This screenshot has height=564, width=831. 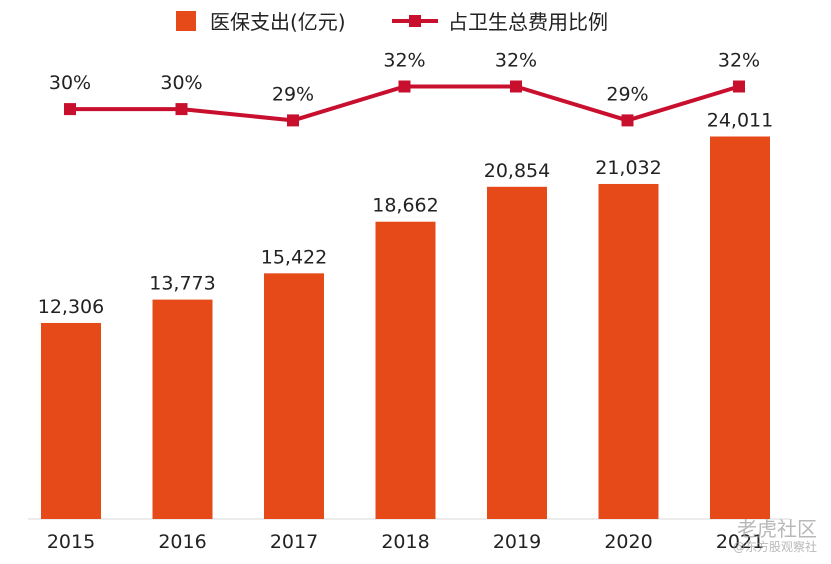 I want to click on x-axis-ticks: 2015 2016 2017 2018 2019 2020 2021, so click(x=405, y=542).